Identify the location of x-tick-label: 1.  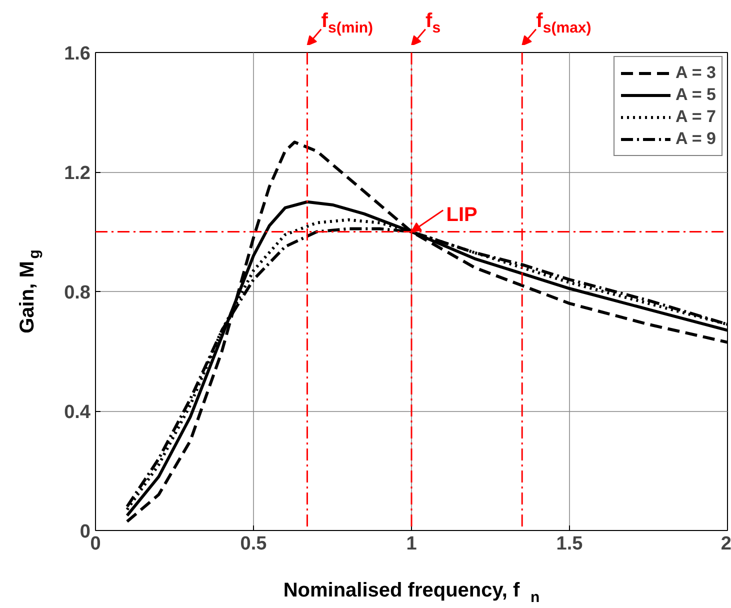
(412, 544).